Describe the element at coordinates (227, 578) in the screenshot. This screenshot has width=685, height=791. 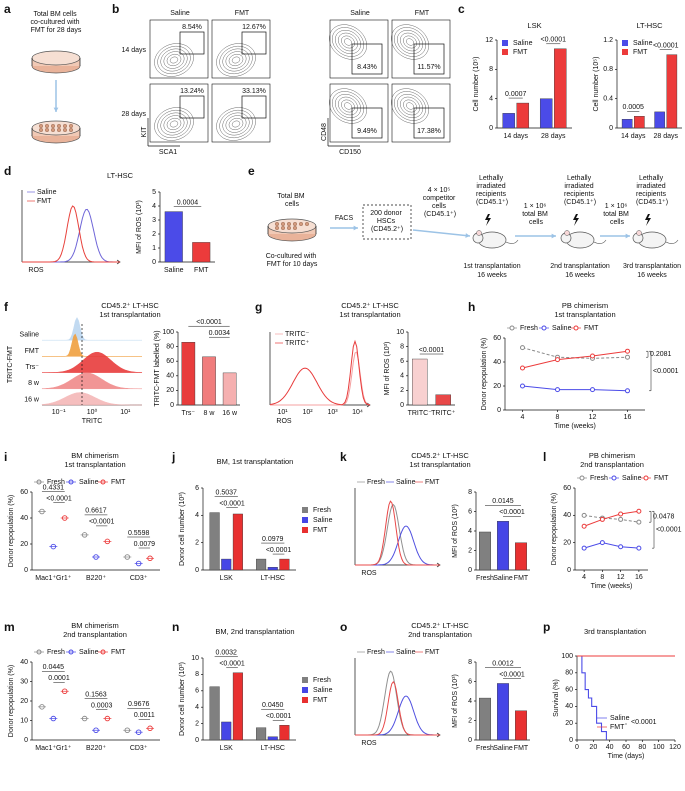
I see `x-tick-label: LSK` at that location.